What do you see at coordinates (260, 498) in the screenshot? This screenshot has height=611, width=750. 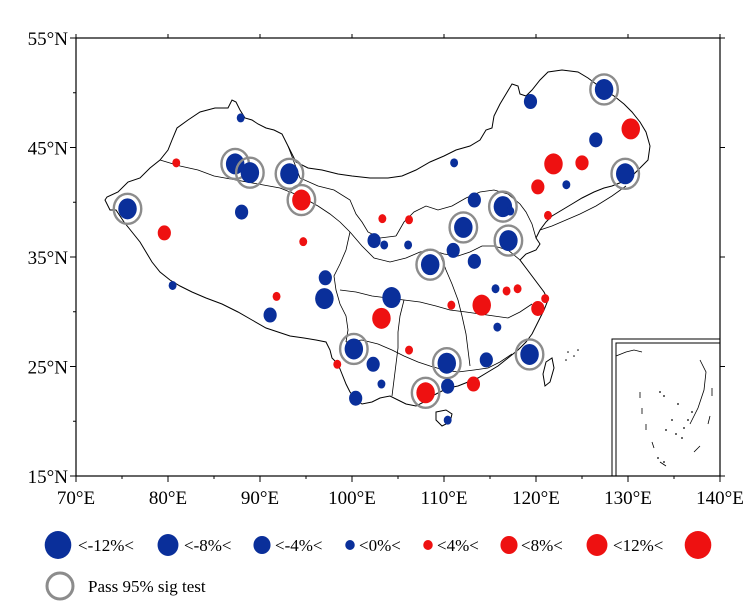 I see `x-tick-label: 90°E` at bounding box center [260, 498].